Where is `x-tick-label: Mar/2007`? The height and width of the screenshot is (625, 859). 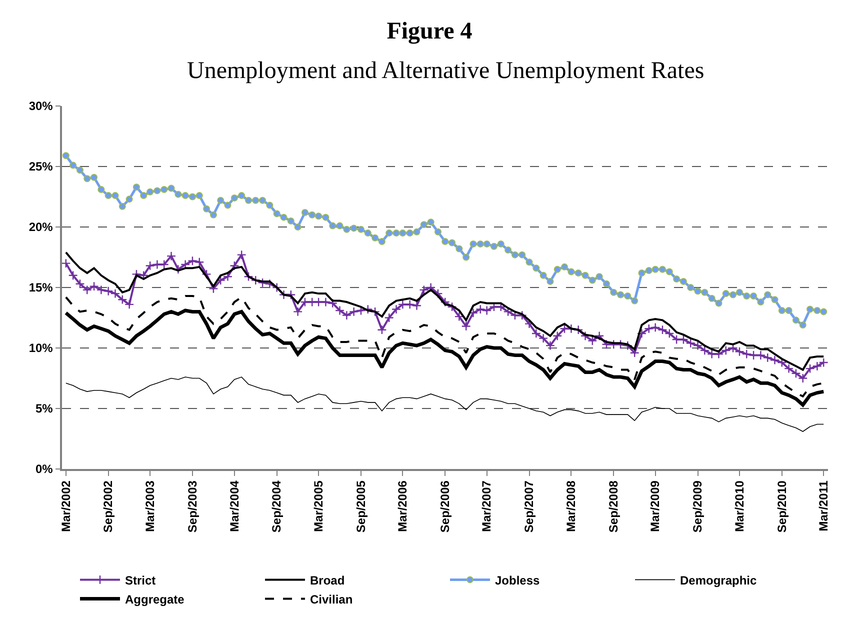 x-tick-label: Mar/2007 is located at coordinates (487, 506).